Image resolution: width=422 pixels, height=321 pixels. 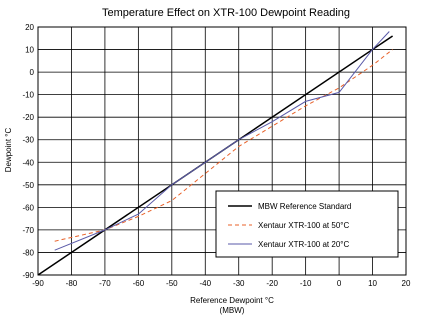 What do you see at coordinates (72, 283) in the screenshot?
I see `x-tick-label: -80` at bounding box center [72, 283].